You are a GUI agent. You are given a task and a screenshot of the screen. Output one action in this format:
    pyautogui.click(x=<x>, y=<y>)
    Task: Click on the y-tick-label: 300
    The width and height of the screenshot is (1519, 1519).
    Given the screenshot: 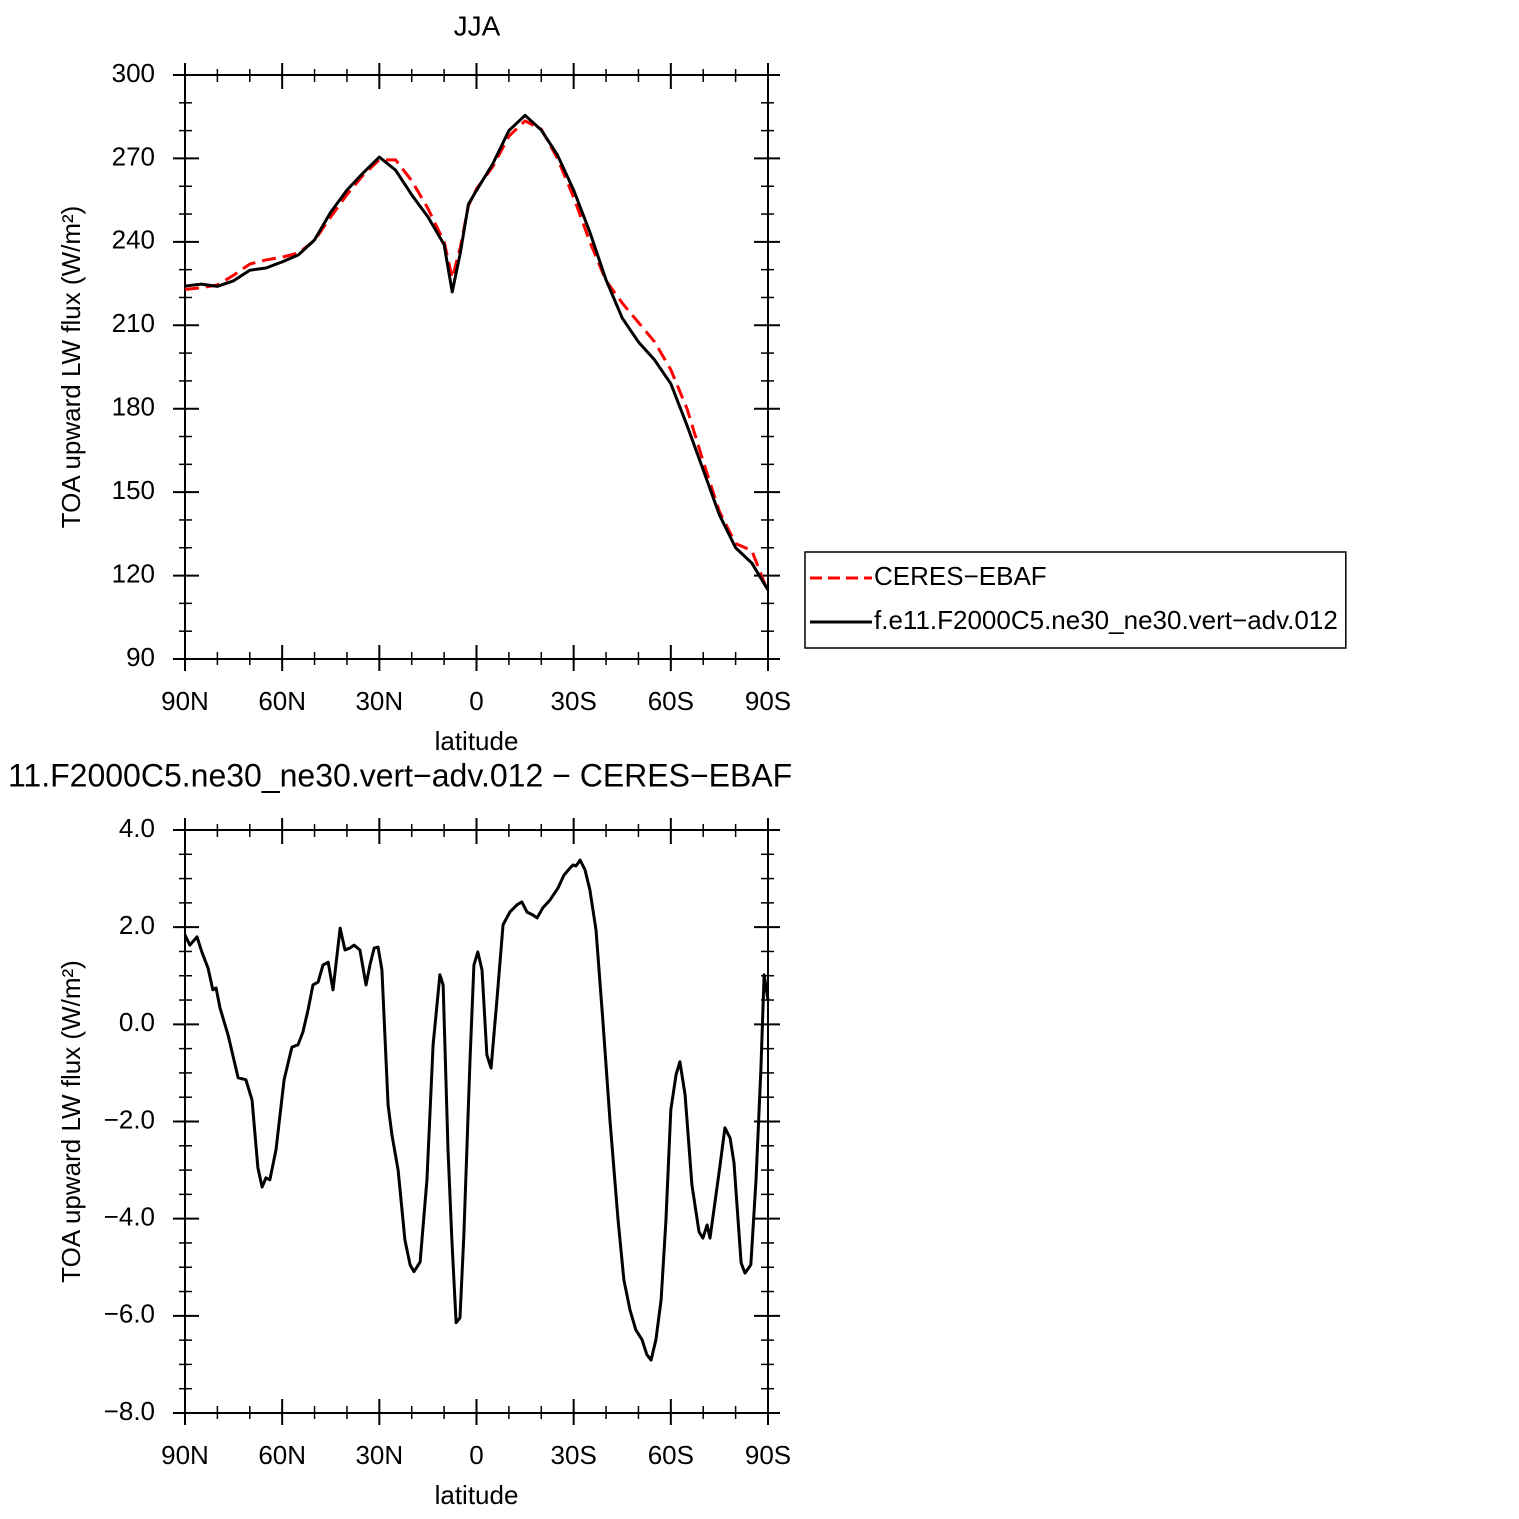 What is the action you would take?
    pyautogui.click(x=133, y=73)
    